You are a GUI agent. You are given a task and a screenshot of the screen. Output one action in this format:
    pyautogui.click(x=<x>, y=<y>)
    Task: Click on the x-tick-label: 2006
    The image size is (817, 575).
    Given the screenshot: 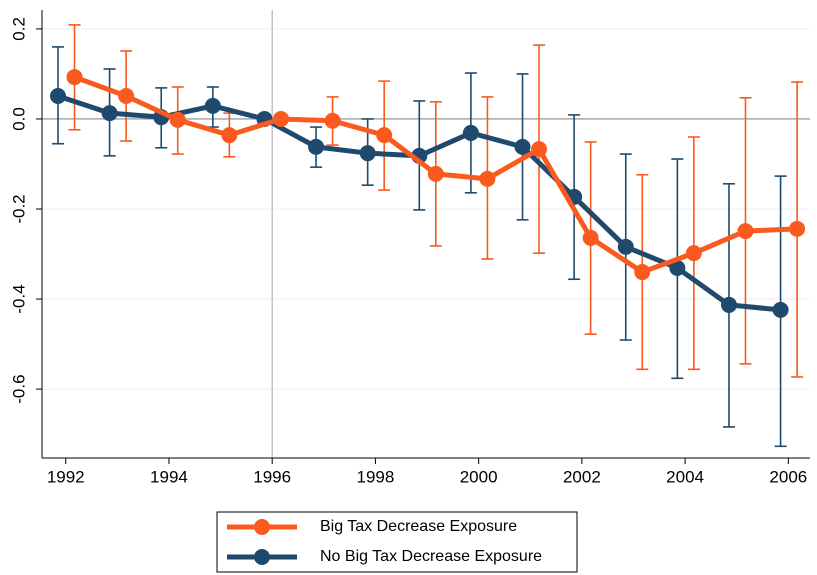 What is the action you would take?
    pyautogui.click(x=788, y=476)
    